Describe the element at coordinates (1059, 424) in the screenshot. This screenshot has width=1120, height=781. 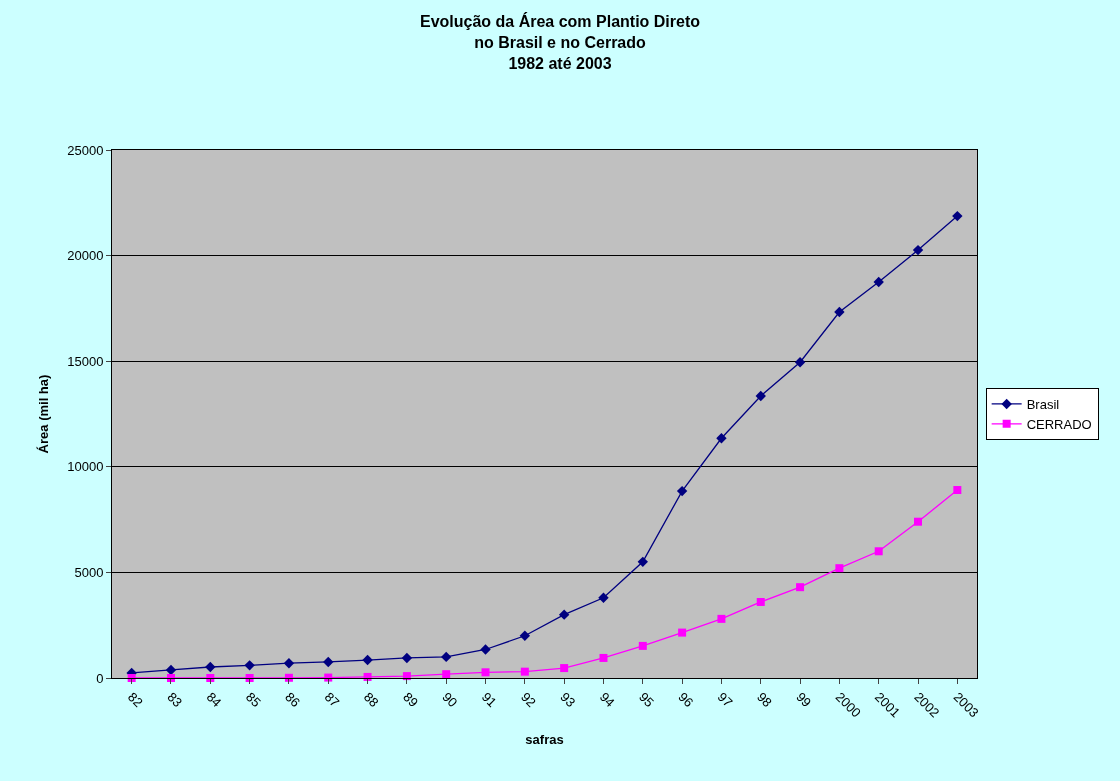
I see `legend-label: CERRADO` at that location.